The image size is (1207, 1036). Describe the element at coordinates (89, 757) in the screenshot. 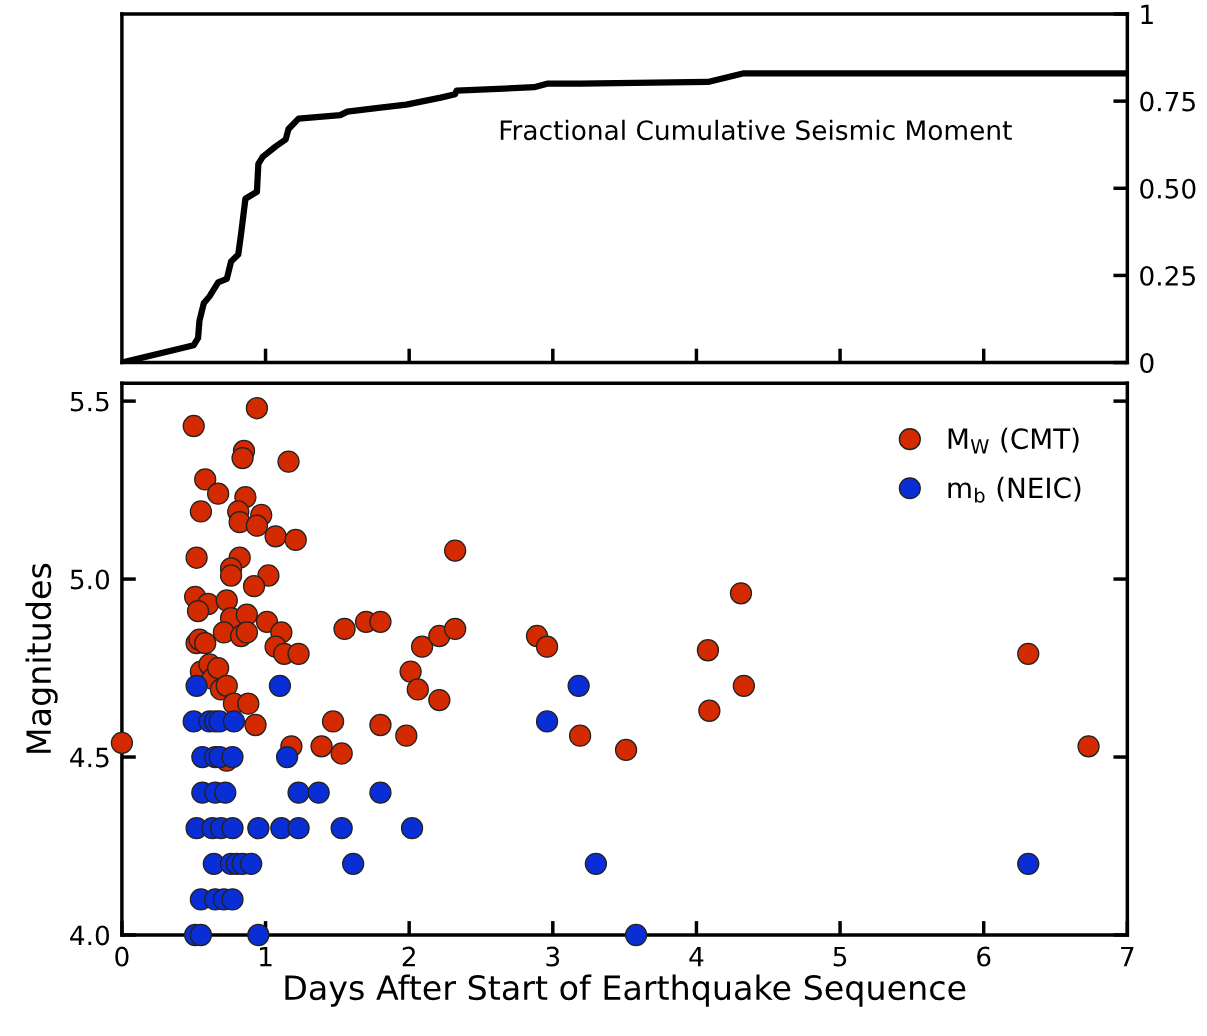

I see `y-tick-label: 4.5` at that location.